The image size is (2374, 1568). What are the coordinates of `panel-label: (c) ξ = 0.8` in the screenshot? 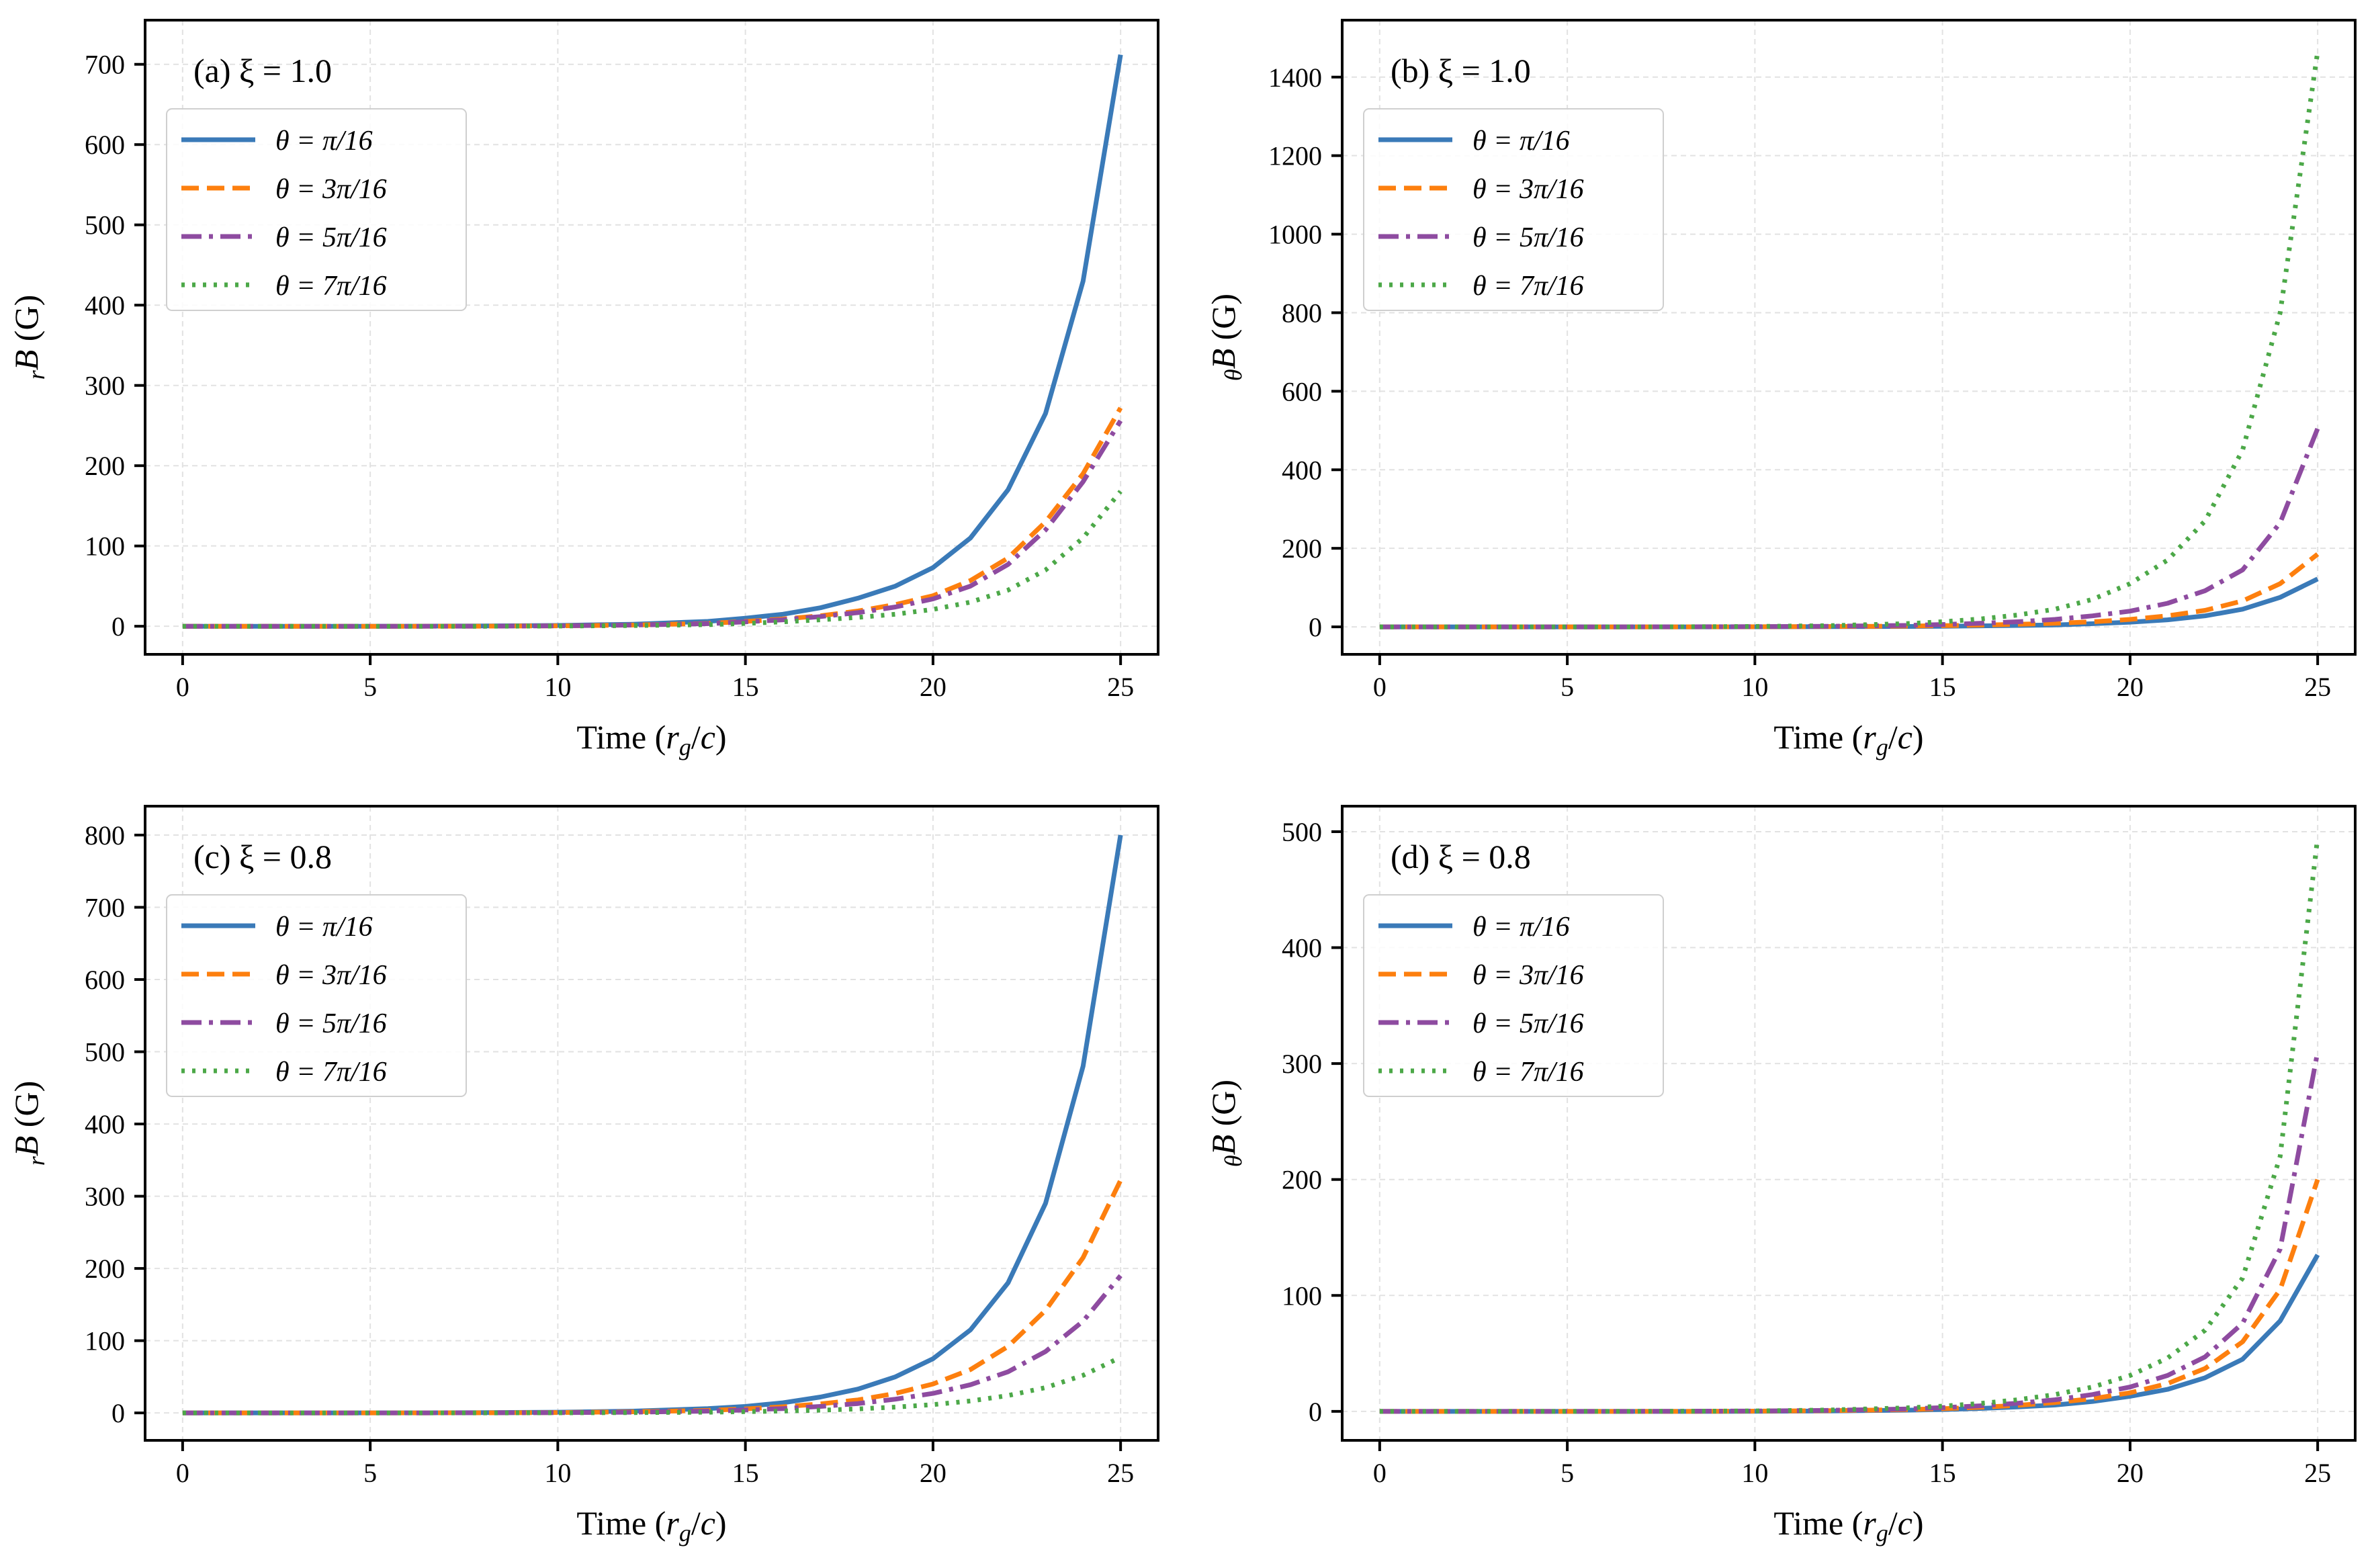 It's located at (262, 856).